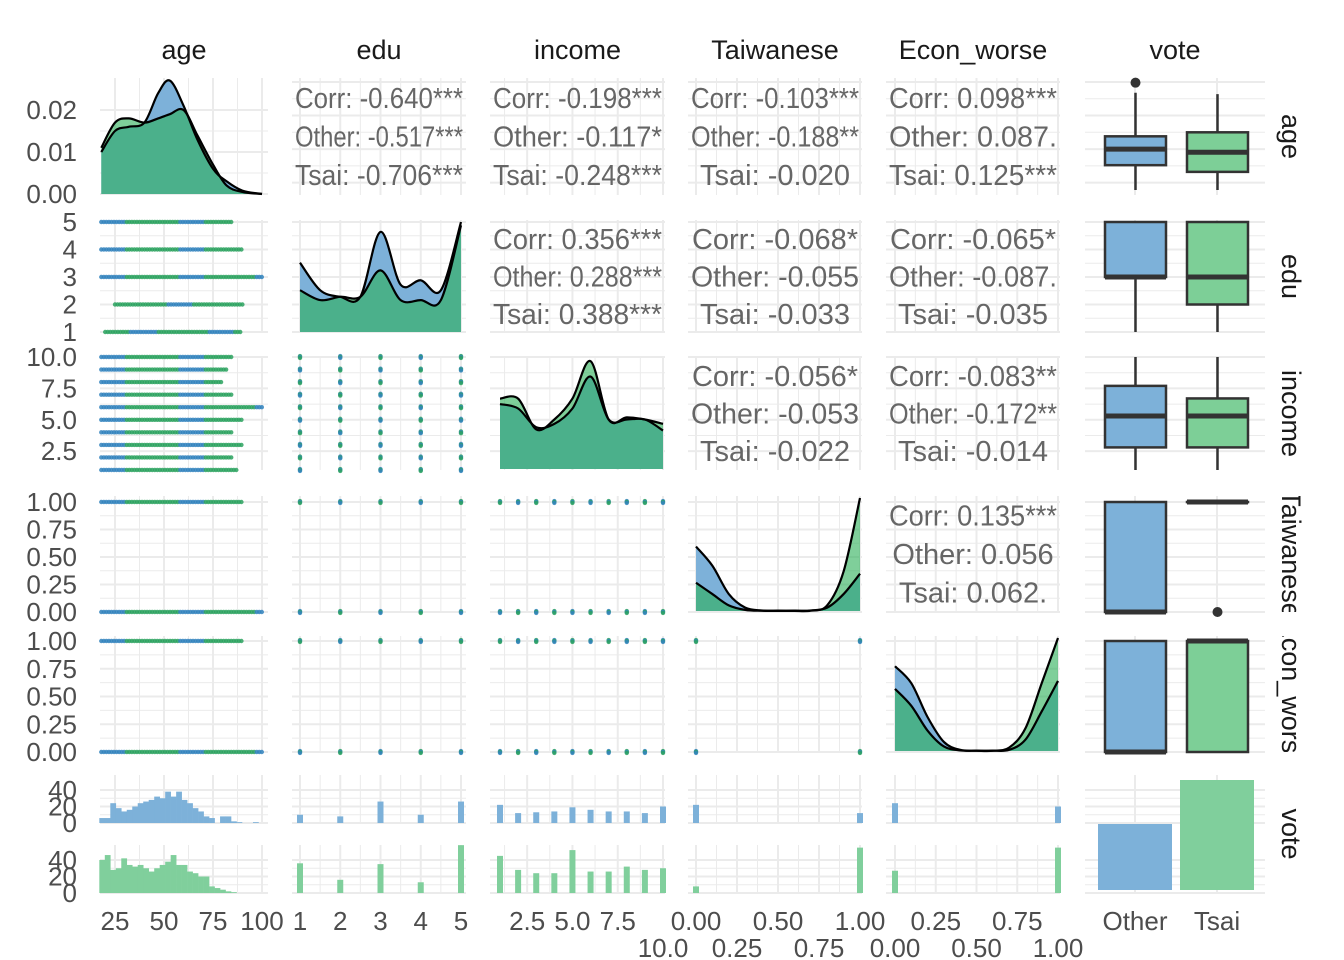 The width and height of the screenshot is (1344, 960). What do you see at coordinates (976, 813) in the screenshot?
I see `histogram-Econ_worse-other` at bounding box center [976, 813].